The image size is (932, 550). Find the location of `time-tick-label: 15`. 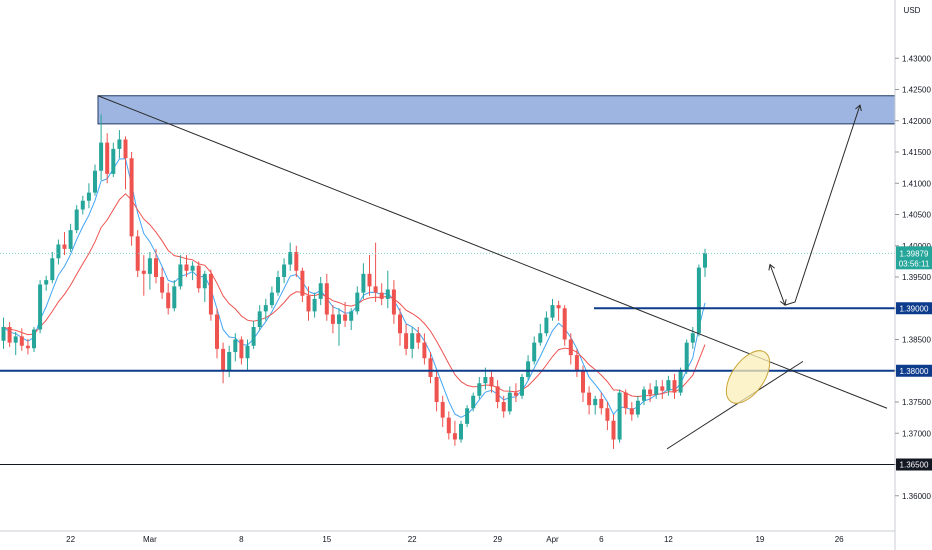

time-tick-label: 15 is located at coordinates (326, 539).